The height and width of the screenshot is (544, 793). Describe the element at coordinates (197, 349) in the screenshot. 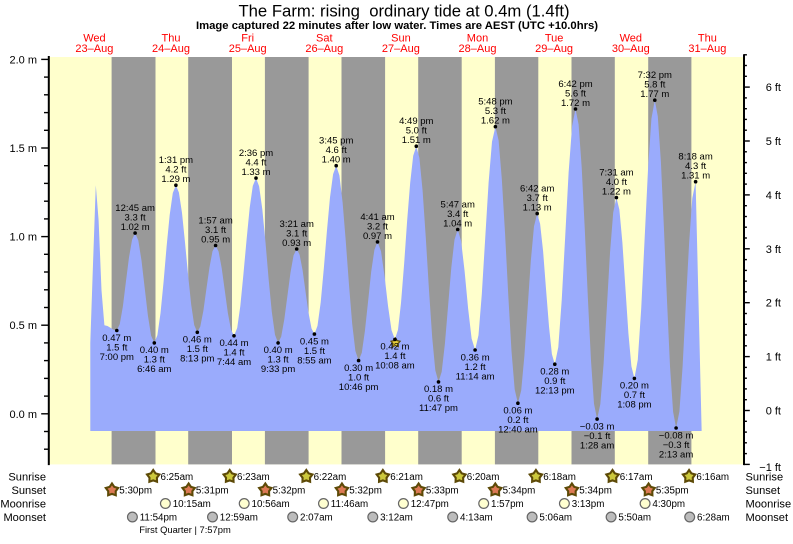

I see `svg-text: 1.5 ft` at that location.